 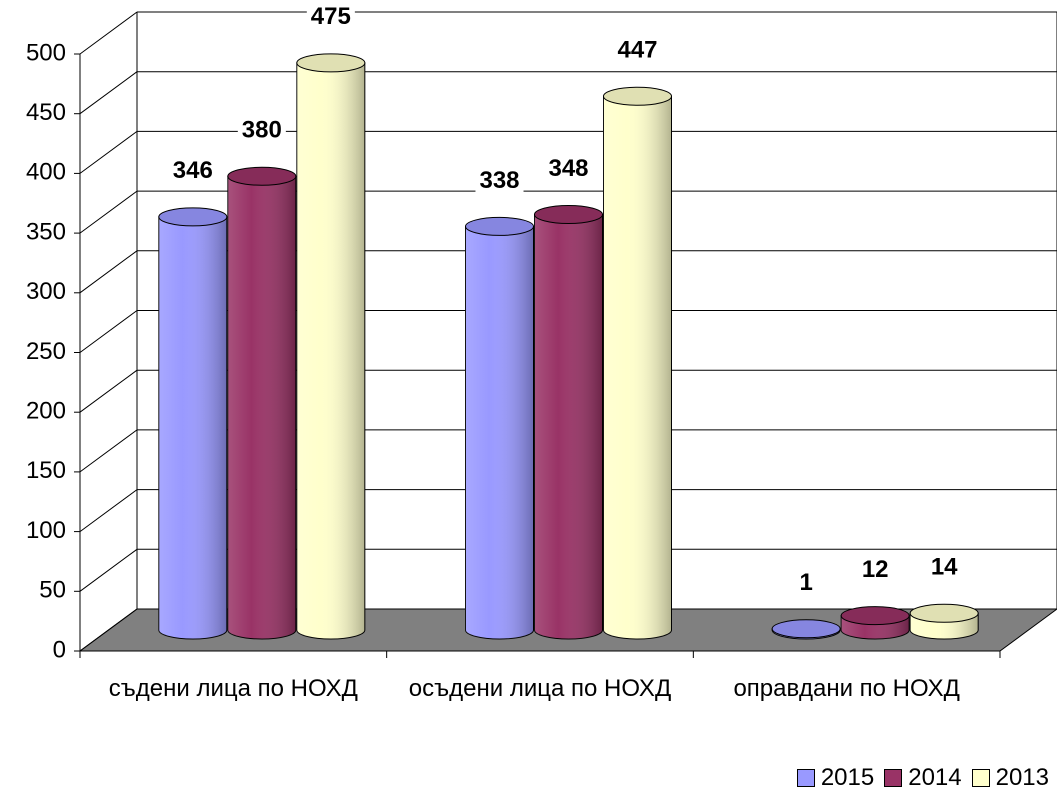 What do you see at coordinates (46, 172) in the screenshot?
I see `y-tick-label: 400` at bounding box center [46, 172].